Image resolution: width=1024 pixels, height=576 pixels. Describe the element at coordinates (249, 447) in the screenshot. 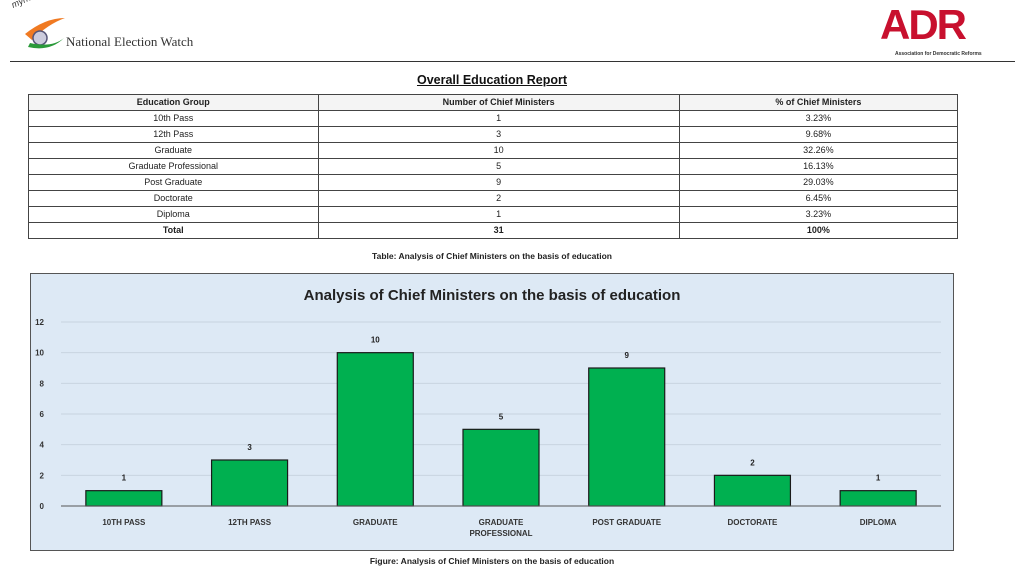

I see `data-label: 3` at that location.